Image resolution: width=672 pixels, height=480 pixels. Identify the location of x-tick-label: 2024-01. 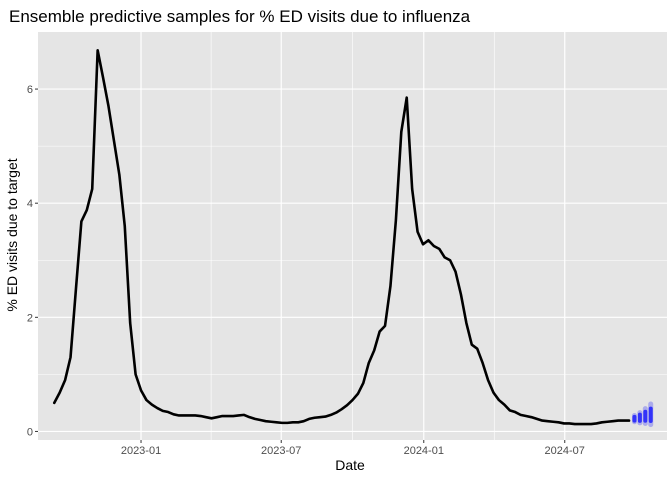
(424, 451).